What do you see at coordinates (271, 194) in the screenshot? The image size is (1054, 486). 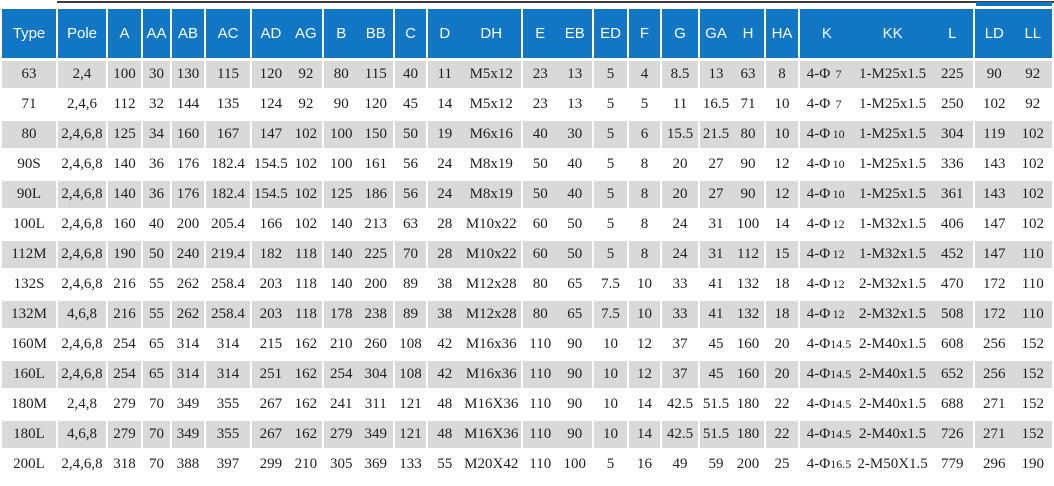 I see `cell-value: 154.5` at bounding box center [271, 194].